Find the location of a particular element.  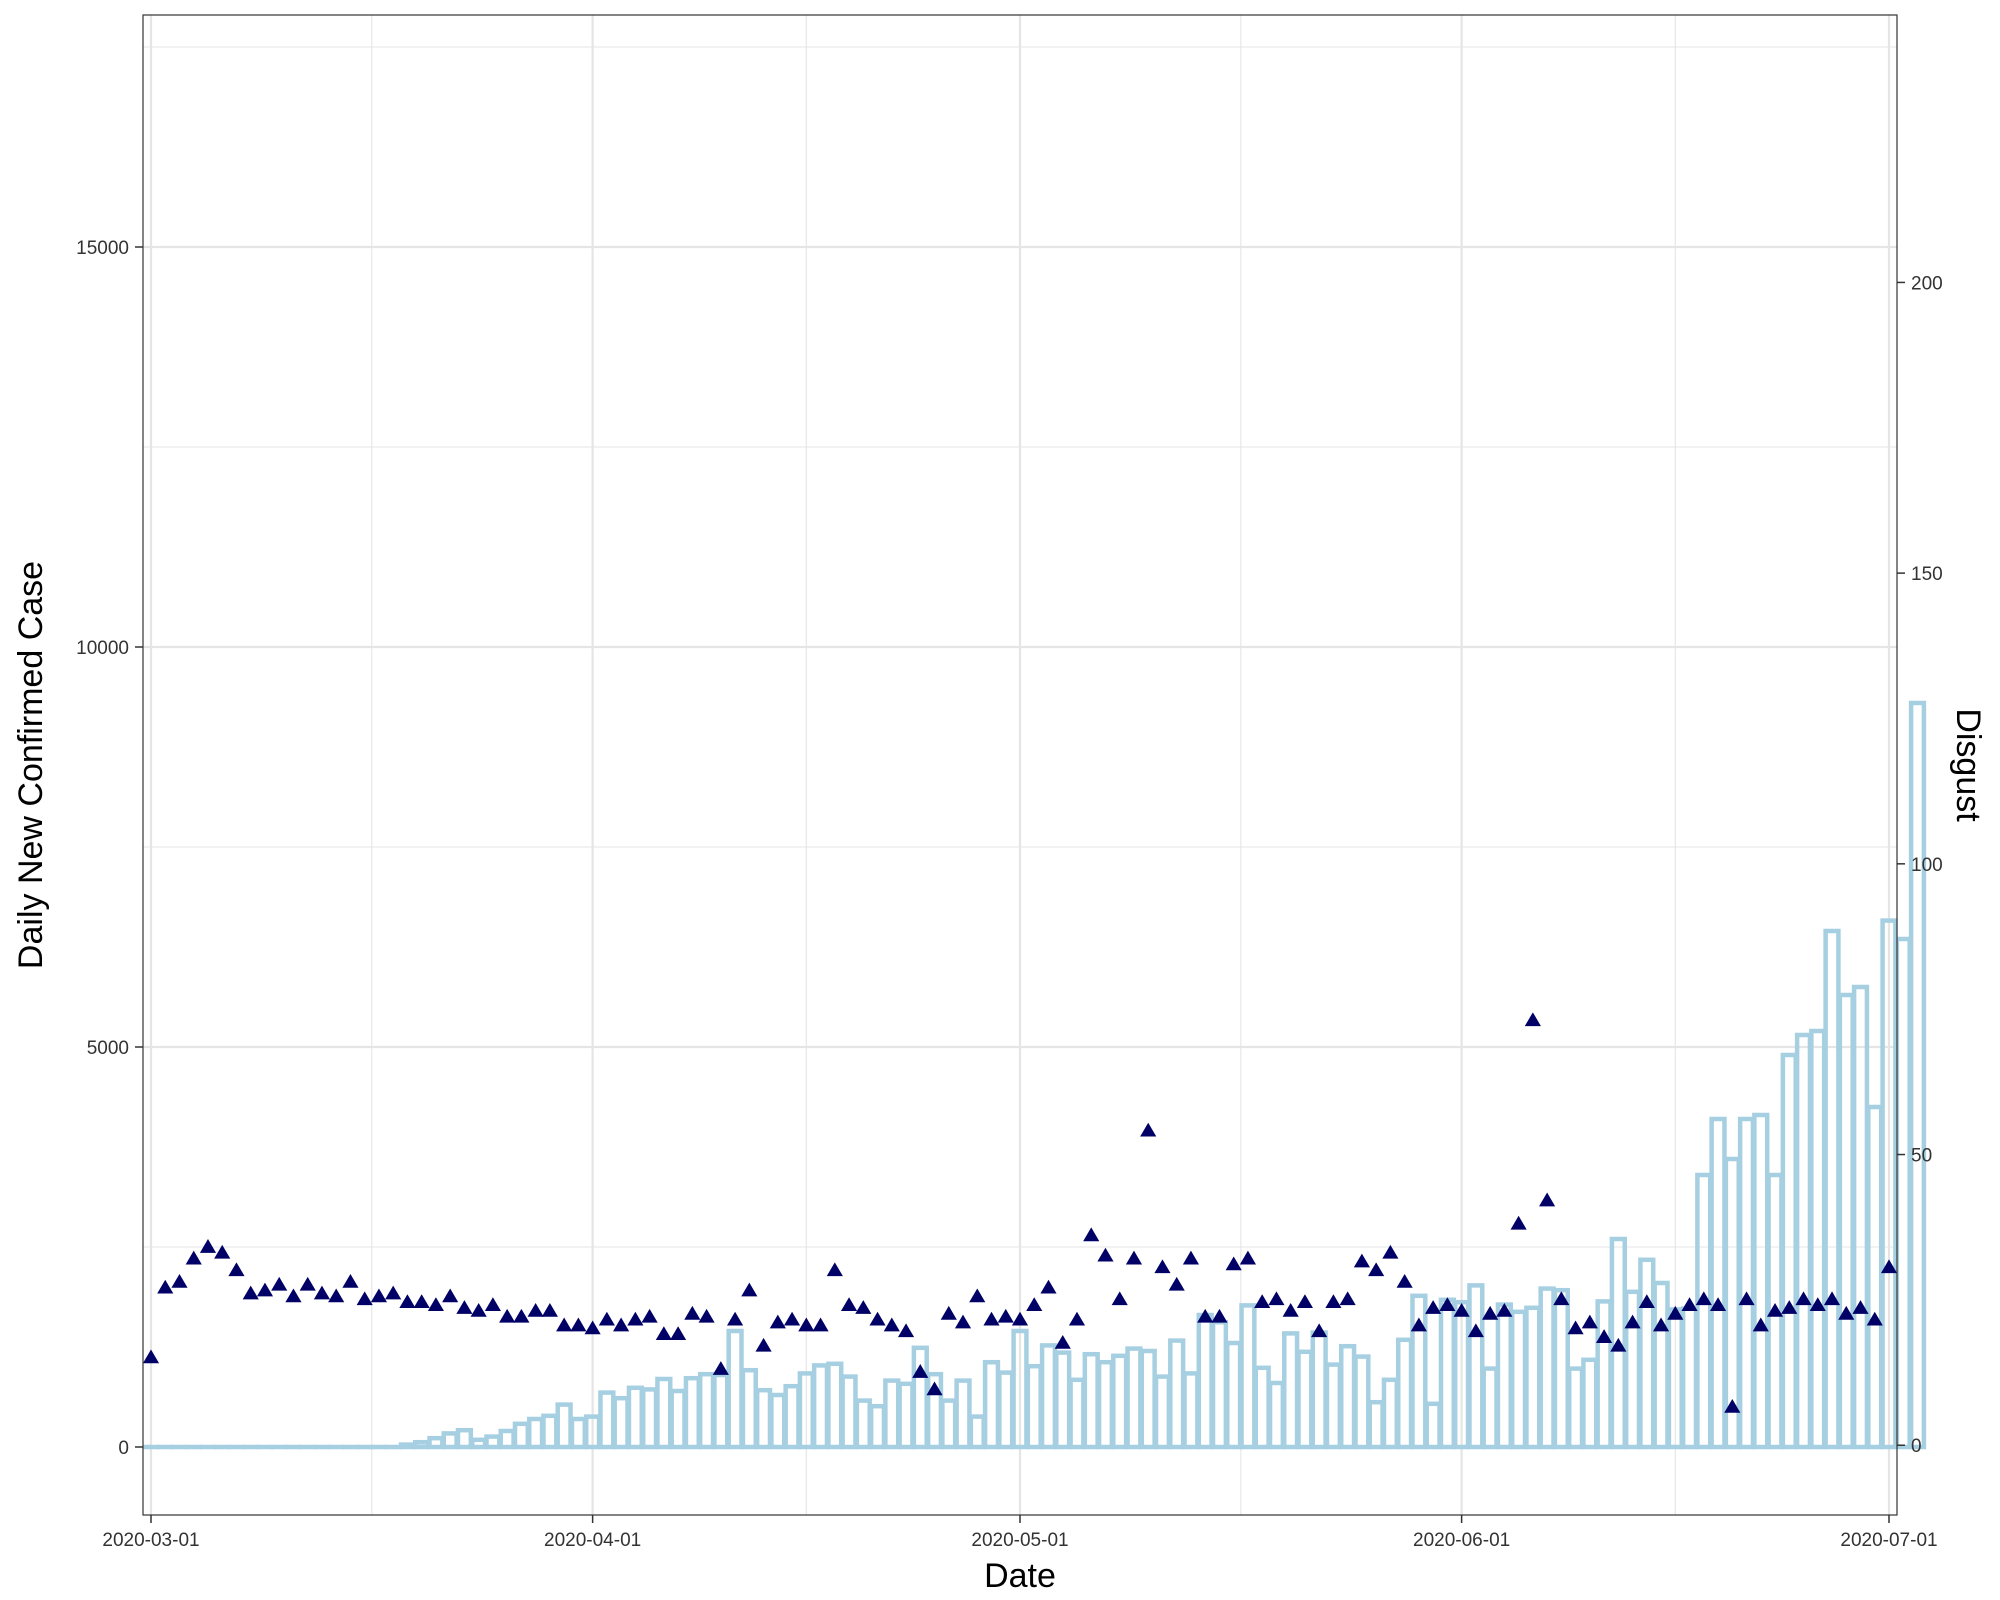

x-tick-label: 2020-04-01 is located at coordinates (592, 1540).